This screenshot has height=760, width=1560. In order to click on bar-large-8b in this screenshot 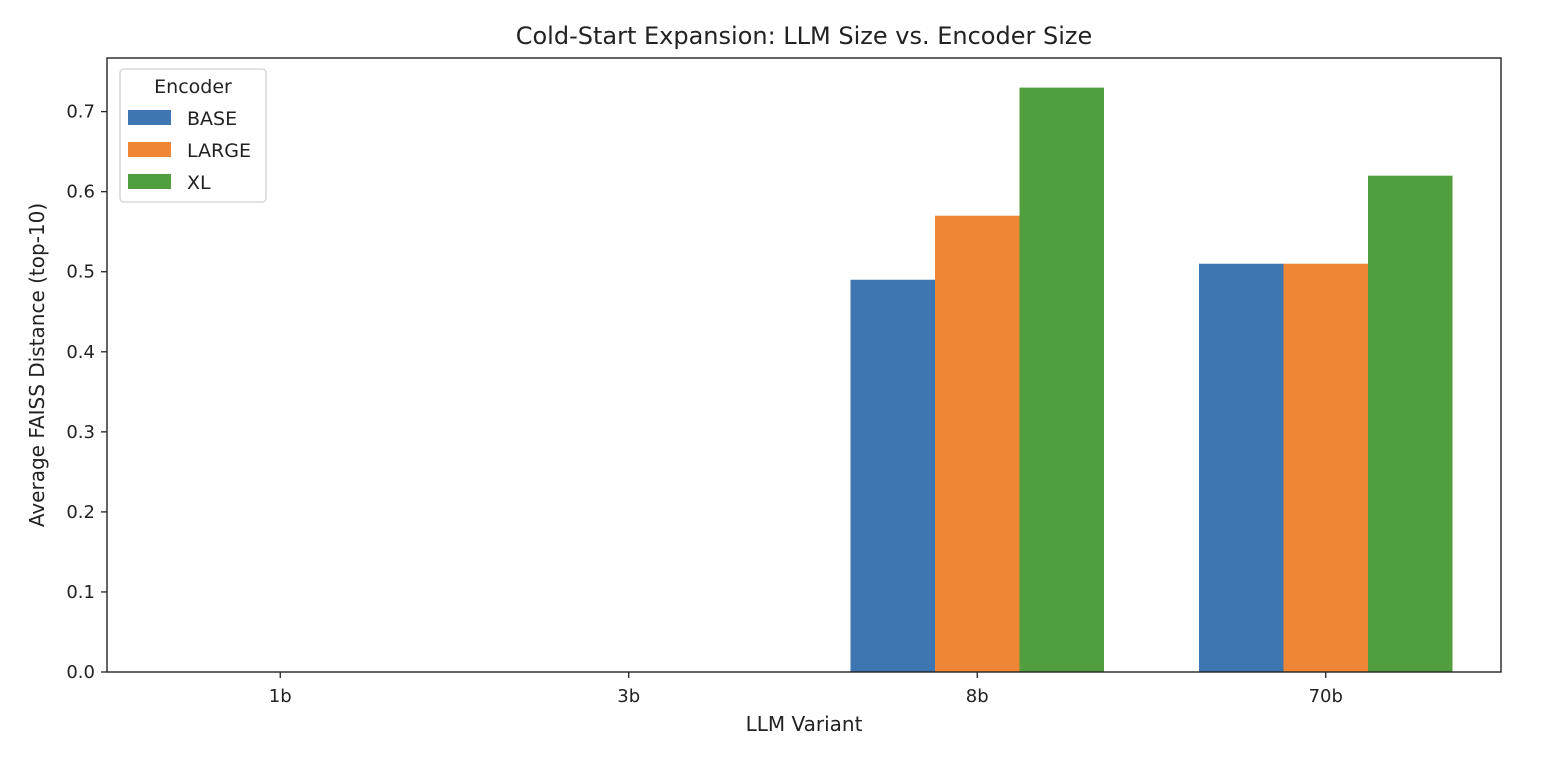, I will do `click(977, 443)`.